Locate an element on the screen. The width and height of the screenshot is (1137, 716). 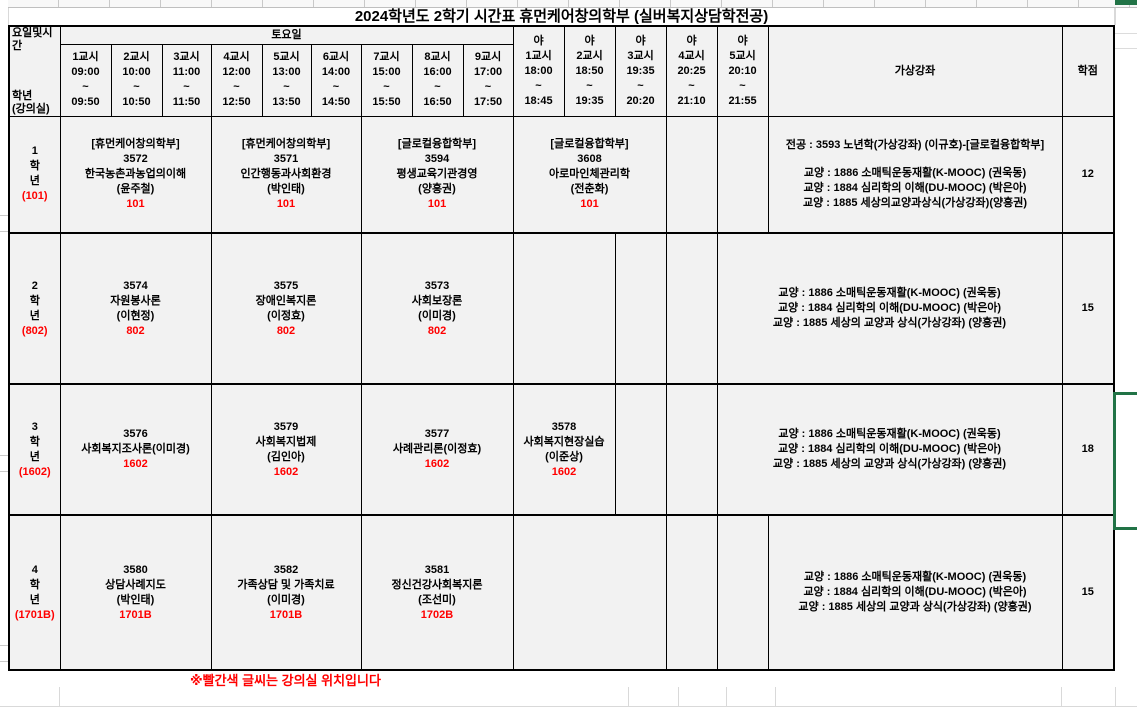
night-end: 19:35 is located at coordinates (589, 100).